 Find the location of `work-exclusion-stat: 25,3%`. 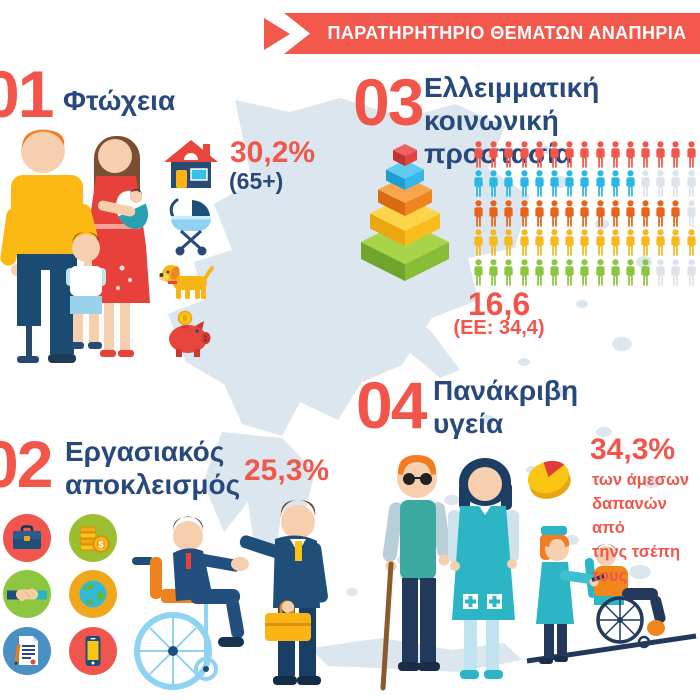

work-exclusion-stat: 25,3% is located at coordinates (287, 470).